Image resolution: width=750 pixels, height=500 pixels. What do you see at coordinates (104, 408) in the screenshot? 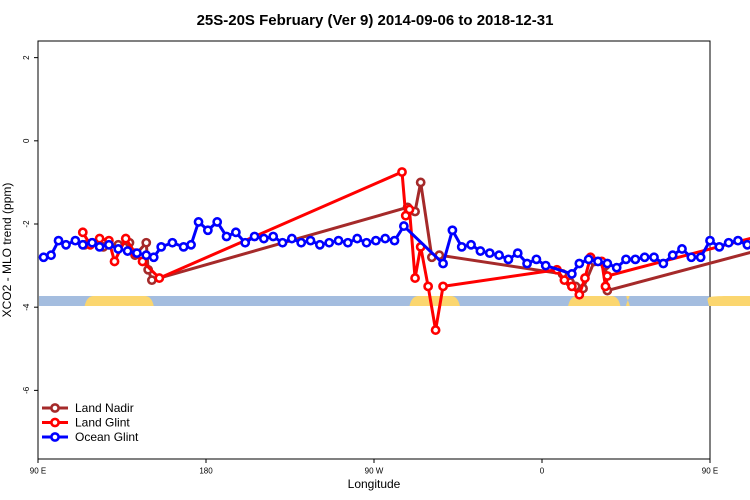
I see `legend-label: Land Nadir` at bounding box center [104, 408].